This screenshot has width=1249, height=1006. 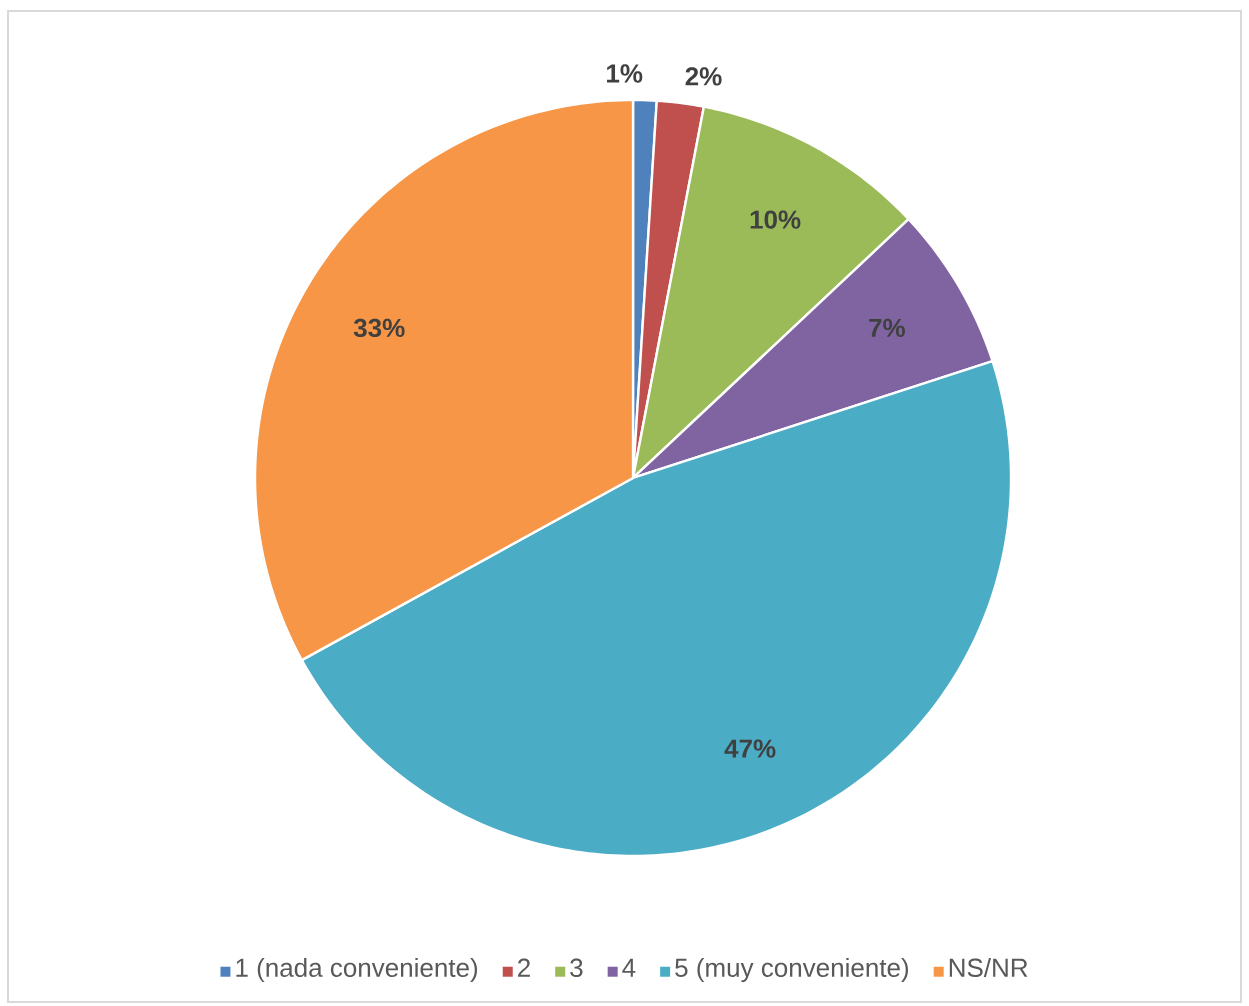 What do you see at coordinates (357, 970) in the screenshot?
I see `legend-label: 1 (nada conveniente)` at bounding box center [357, 970].